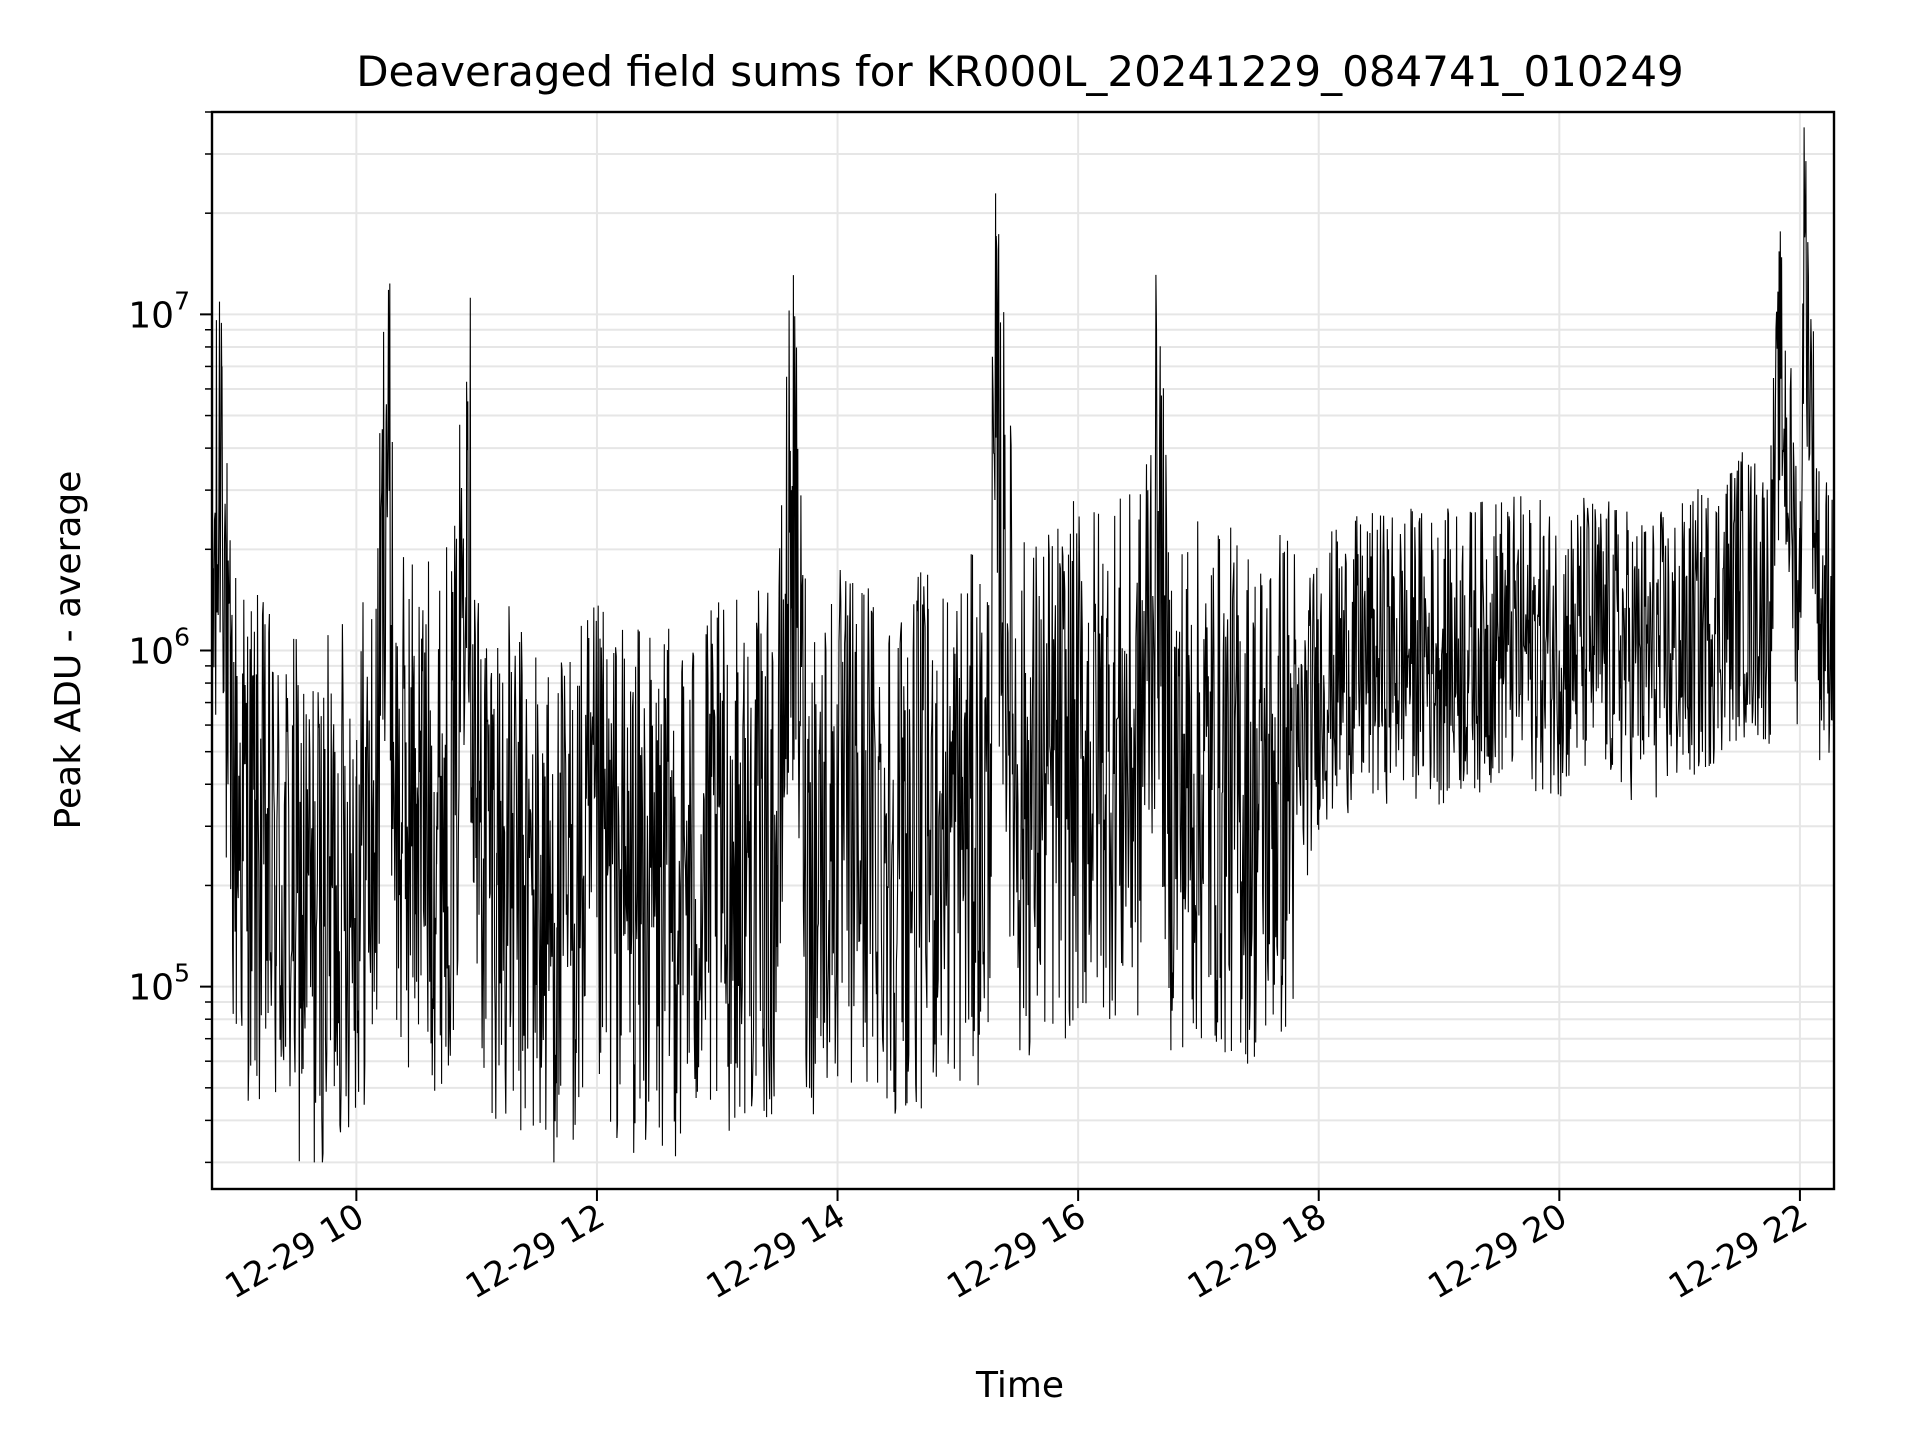 The image size is (1920, 1444). Describe the element at coordinates (68, 650) in the screenshot. I see `y-axis-label: Peak ADU - average` at that location.